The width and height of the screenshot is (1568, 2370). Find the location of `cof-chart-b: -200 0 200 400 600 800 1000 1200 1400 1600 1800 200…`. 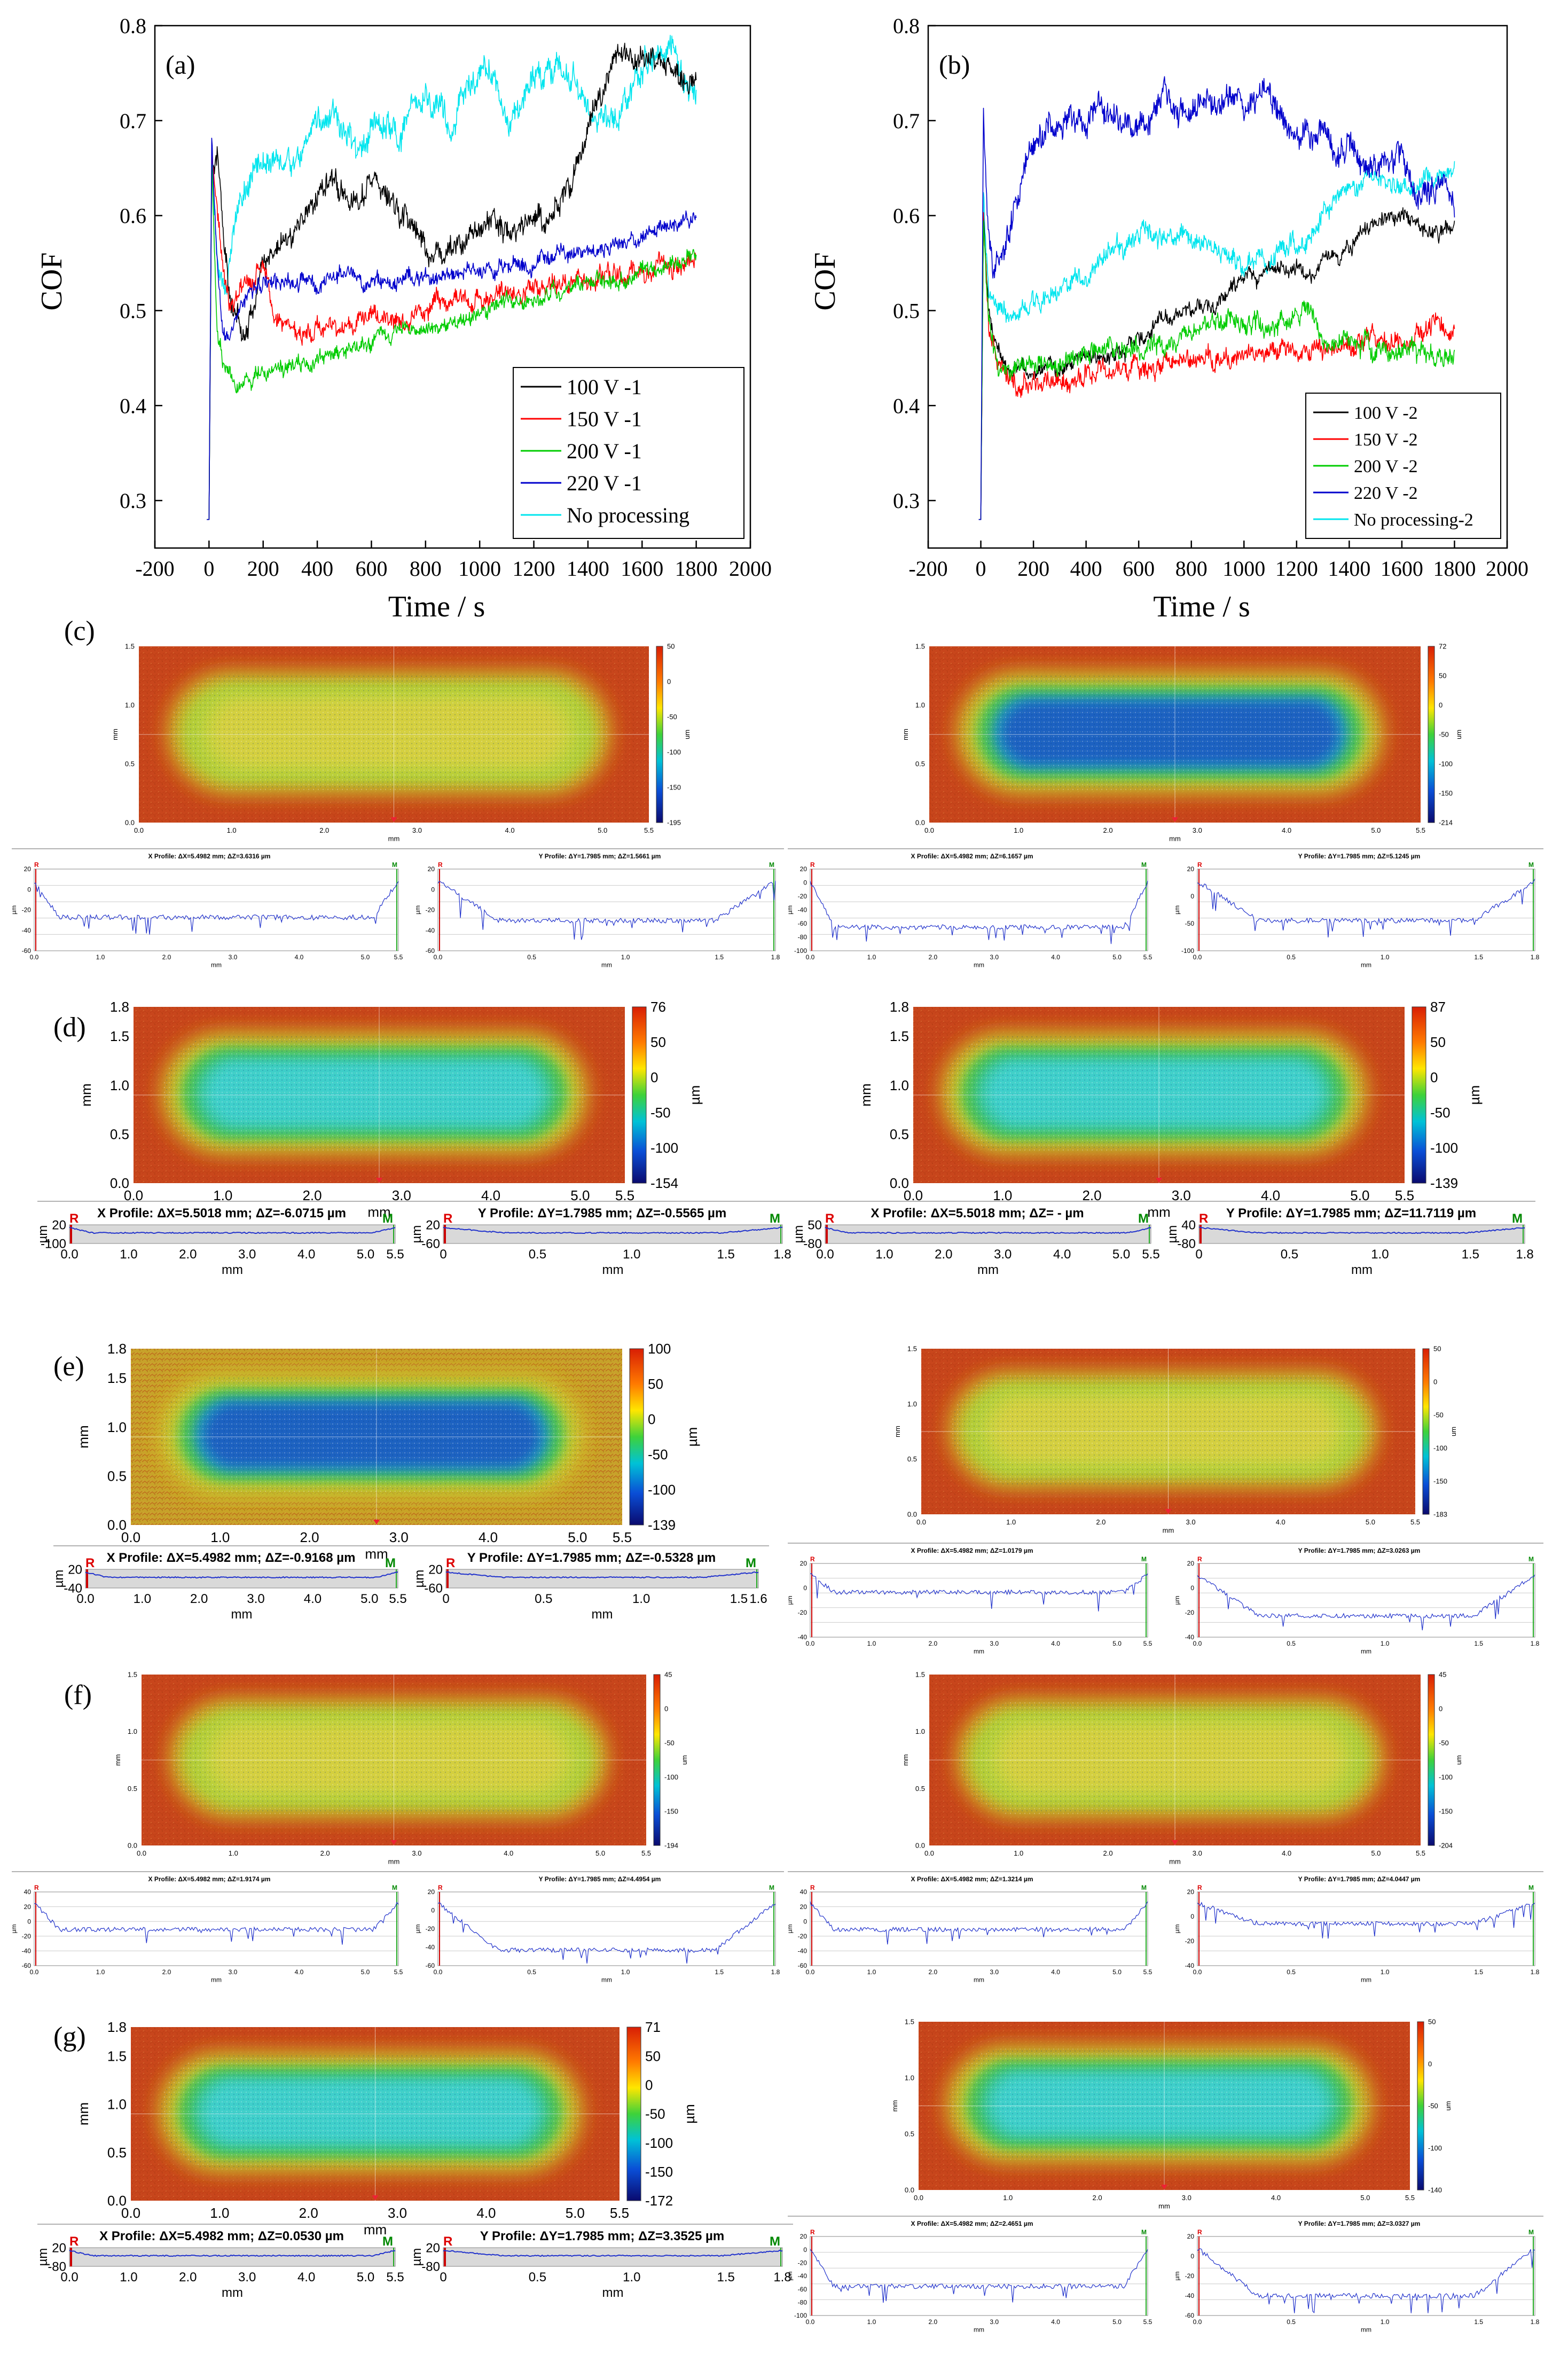

cof-chart-b: -200 0 200 400 600 800 1000 1200 1400 1600 1800 200… is located at coordinates (1168, 319).